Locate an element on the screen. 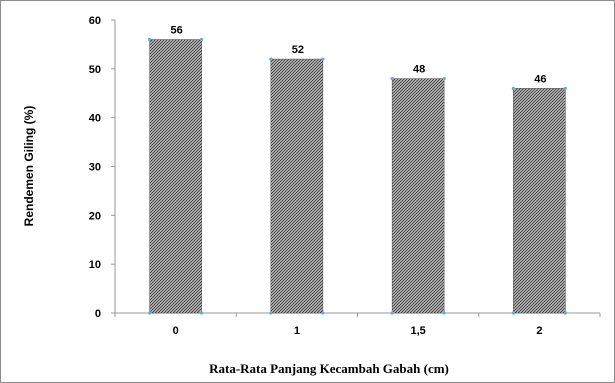  x-tick-label: 0 is located at coordinates (176, 331).